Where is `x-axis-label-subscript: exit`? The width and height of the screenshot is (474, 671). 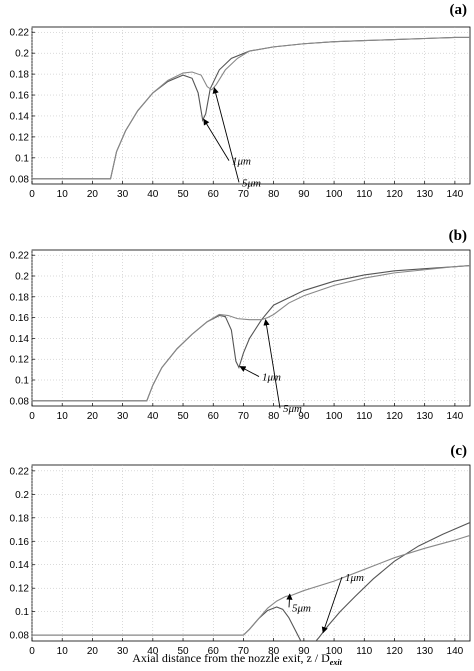 x-axis-label-subscript: exit is located at coordinates (336, 662).